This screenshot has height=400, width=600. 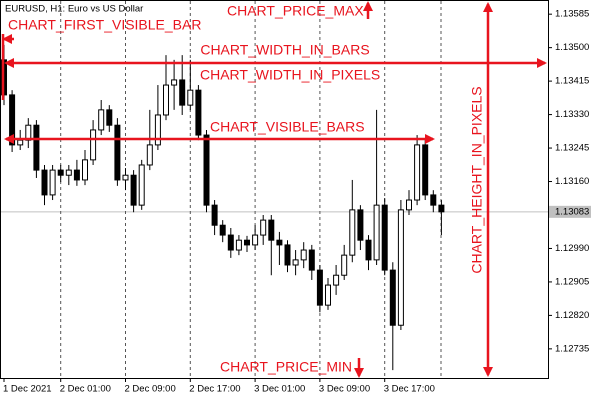 What do you see at coordinates (214, 389) in the screenshot?
I see `x-tick-label: 2 Dec 17:00` at bounding box center [214, 389].